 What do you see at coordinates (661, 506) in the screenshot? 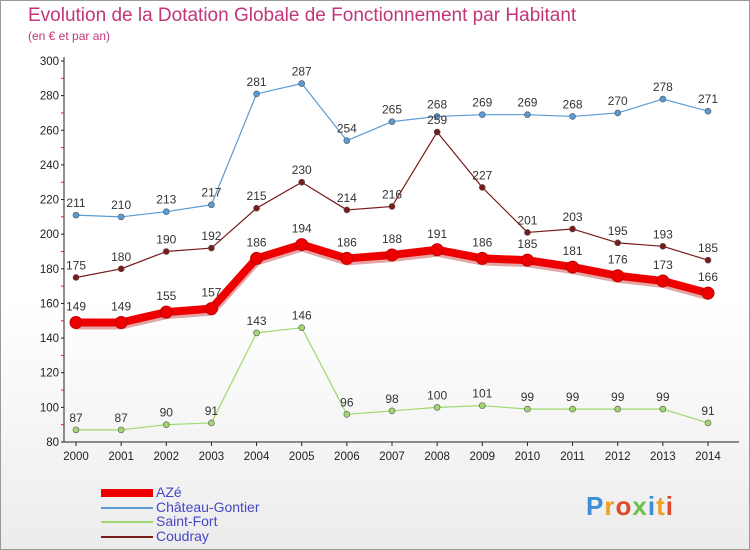
I see `logo-letter: t` at bounding box center [661, 506].